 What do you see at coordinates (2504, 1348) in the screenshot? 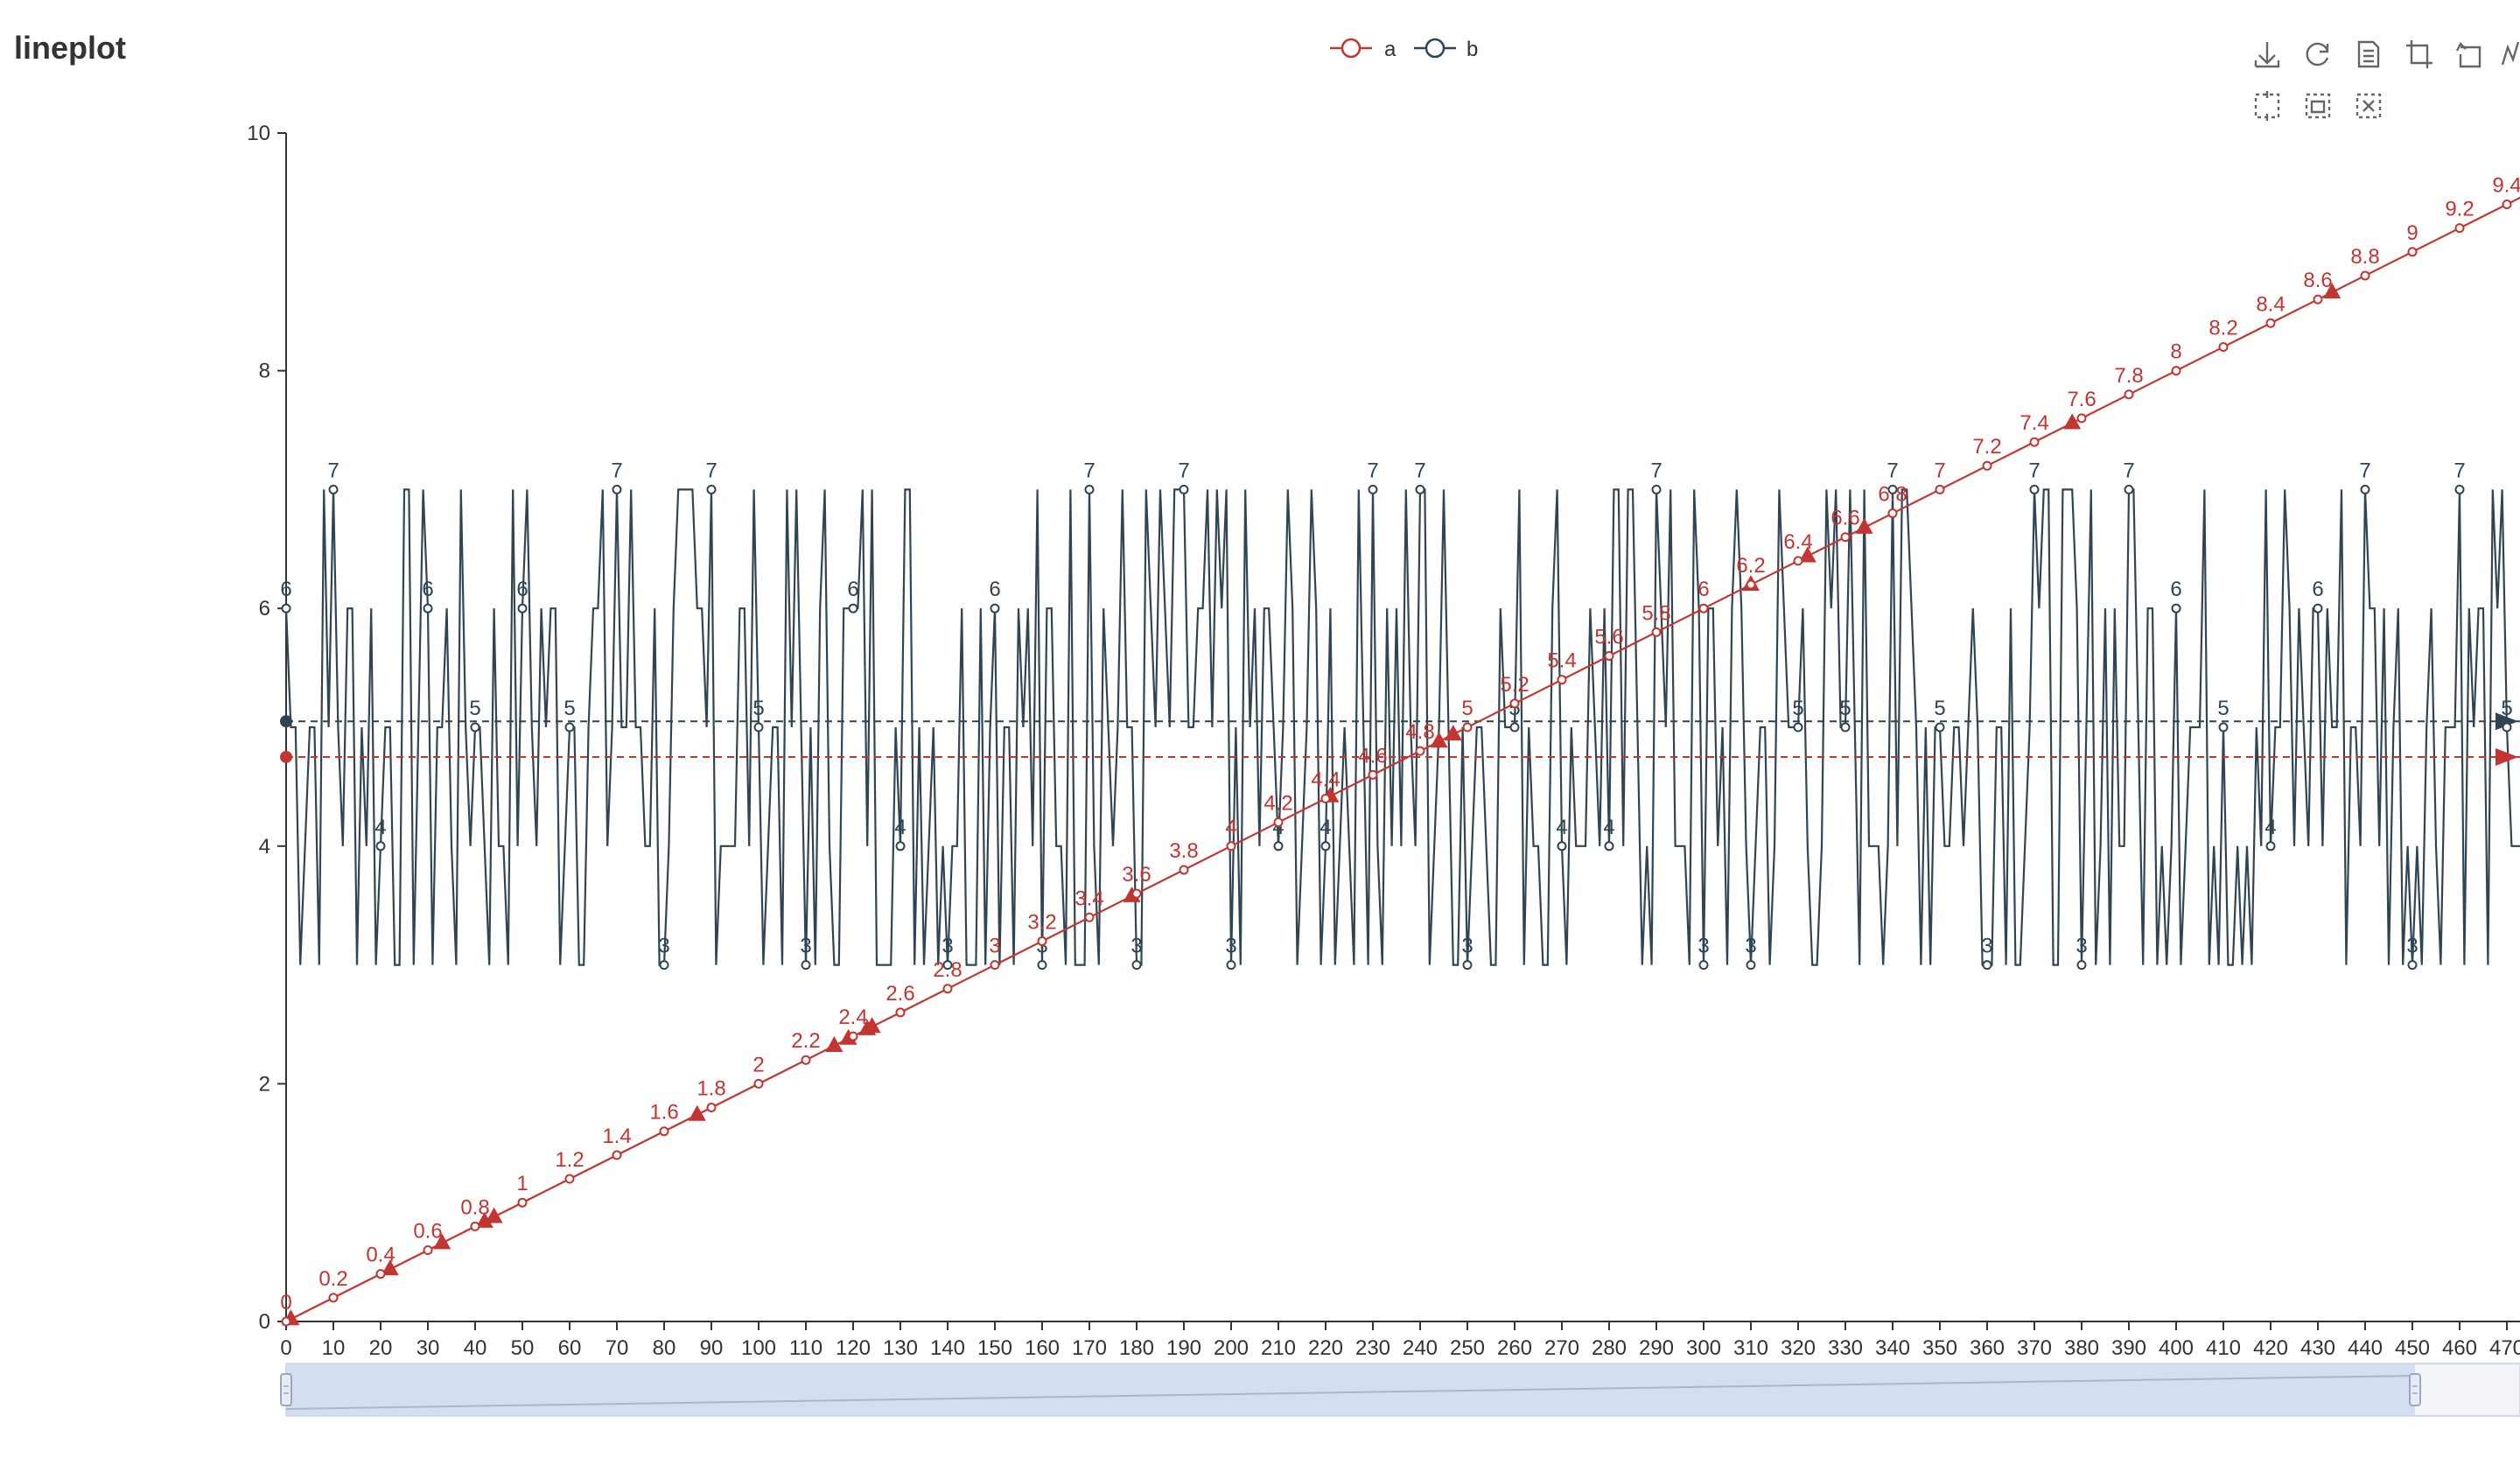
I see `x-tick-label: 470` at bounding box center [2504, 1348].